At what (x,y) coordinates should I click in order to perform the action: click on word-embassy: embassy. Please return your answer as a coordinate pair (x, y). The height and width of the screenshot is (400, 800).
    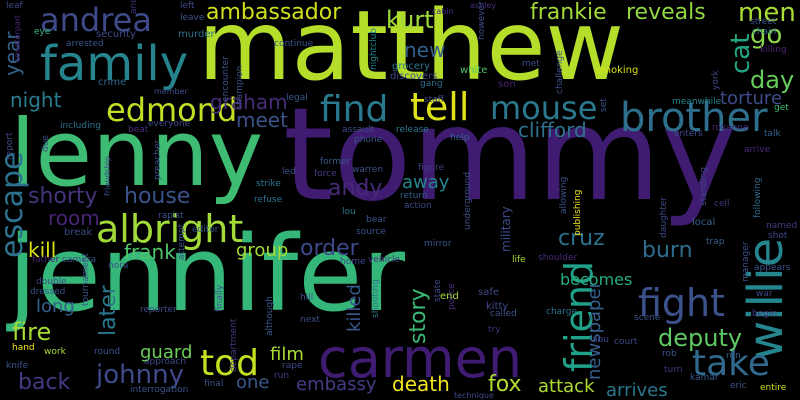
    Looking at the image, I should click on (336, 384).